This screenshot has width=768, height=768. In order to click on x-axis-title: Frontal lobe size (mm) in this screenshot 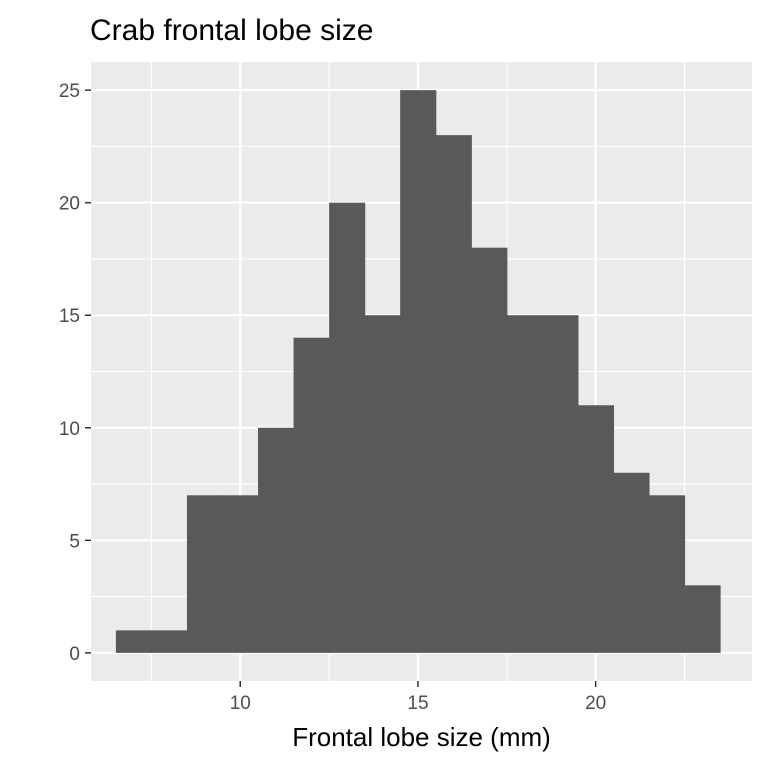, I will do `click(421, 737)`.